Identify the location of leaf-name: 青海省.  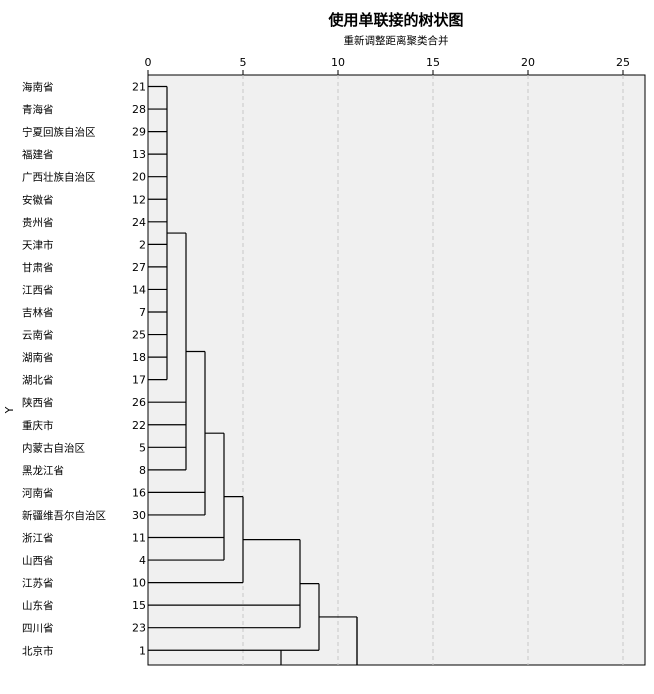
(38, 109).